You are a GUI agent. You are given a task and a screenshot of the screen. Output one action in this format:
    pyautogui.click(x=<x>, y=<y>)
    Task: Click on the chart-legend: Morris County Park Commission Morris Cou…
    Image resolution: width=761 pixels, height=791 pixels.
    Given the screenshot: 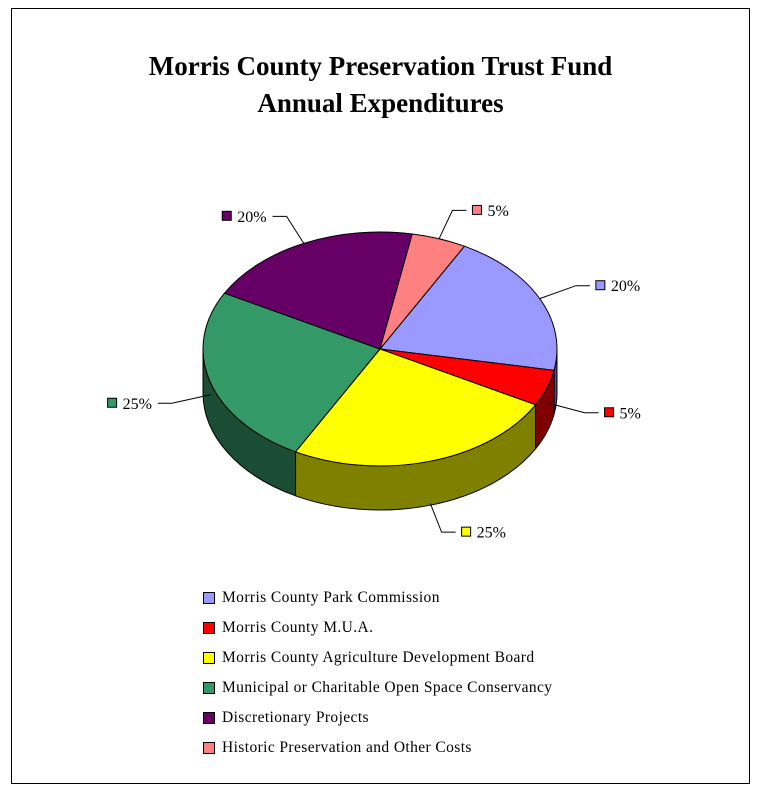 What is the action you would take?
    pyautogui.click(x=377, y=673)
    